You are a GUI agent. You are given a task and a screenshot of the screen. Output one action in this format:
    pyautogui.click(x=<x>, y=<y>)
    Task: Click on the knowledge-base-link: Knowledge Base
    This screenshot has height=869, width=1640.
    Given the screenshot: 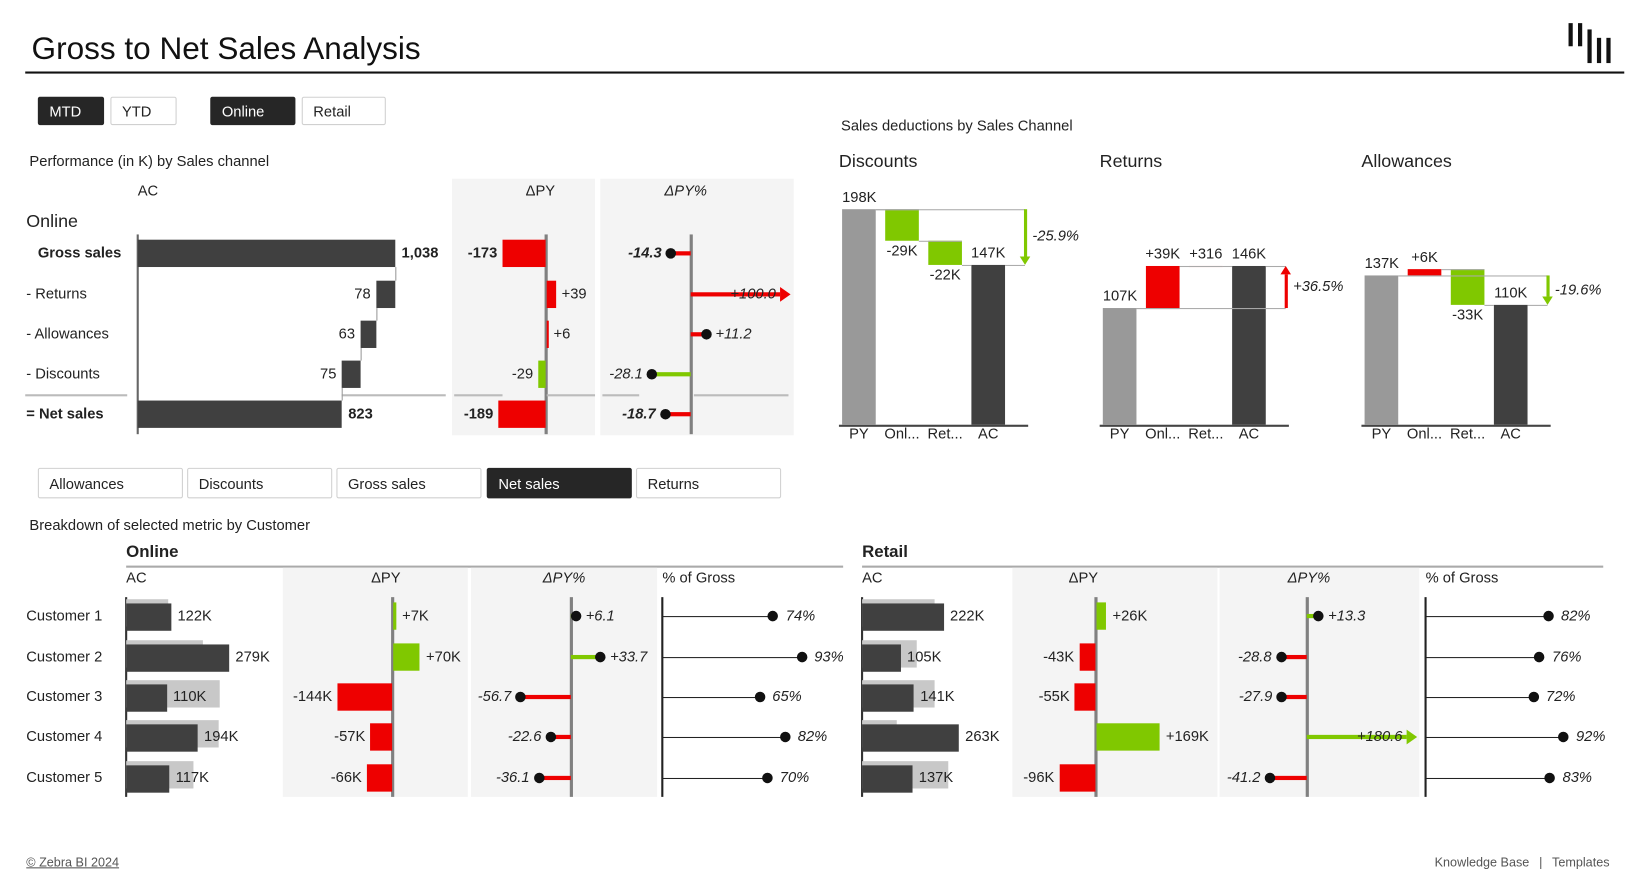 What is the action you would take?
    pyautogui.click(x=1482, y=861)
    